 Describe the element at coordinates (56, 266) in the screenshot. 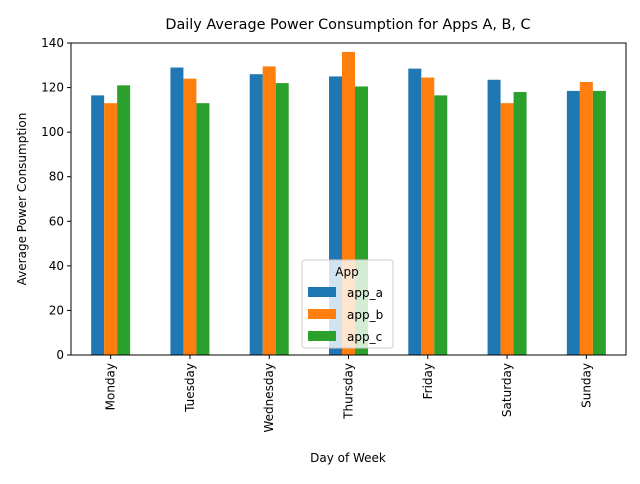

I see `y-tick-label: 40` at that location.